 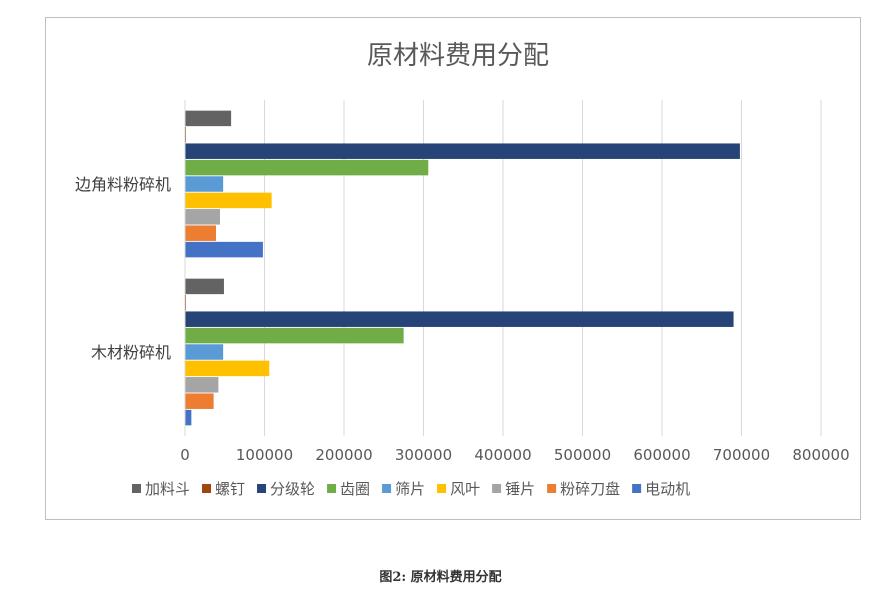 I want to click on x-tick-label: 200000, so click(x=343, y=455).